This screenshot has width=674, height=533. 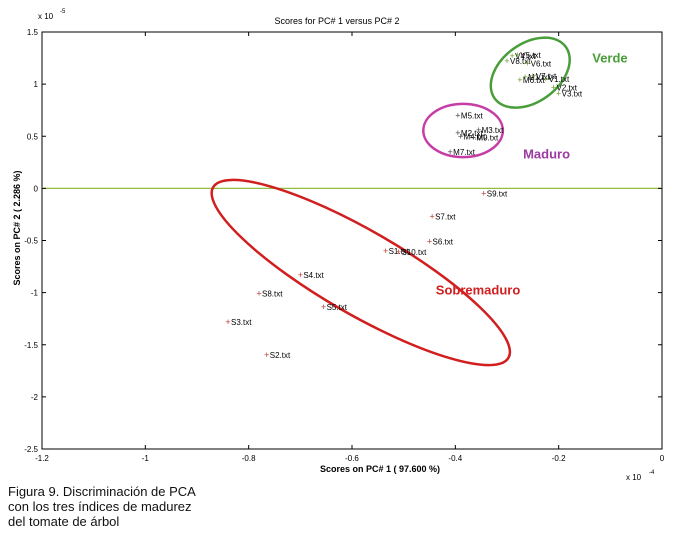 What do you see at coordinates (652, 473) in the screenshot?
I see `x-exponent-power: -4` at bounding box center [652, 473].